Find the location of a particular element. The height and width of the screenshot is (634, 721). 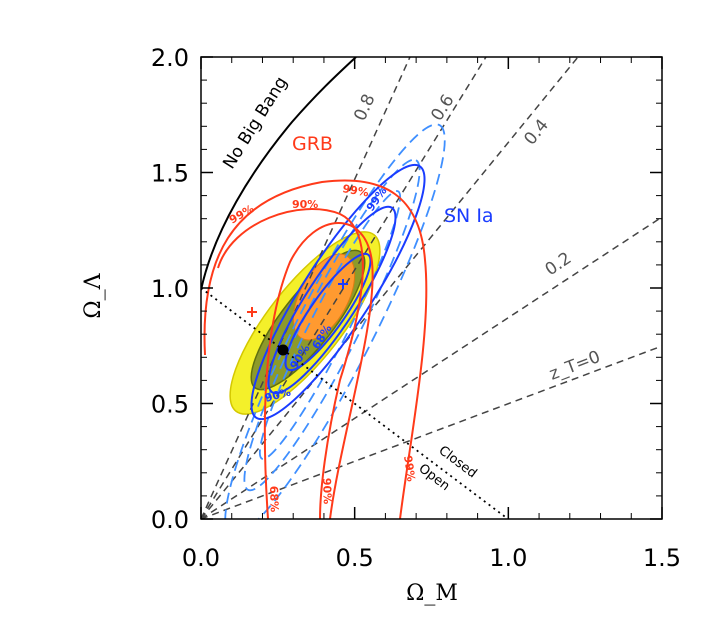

sn-dashed-contour-inner is located at coordinates (330, 325).